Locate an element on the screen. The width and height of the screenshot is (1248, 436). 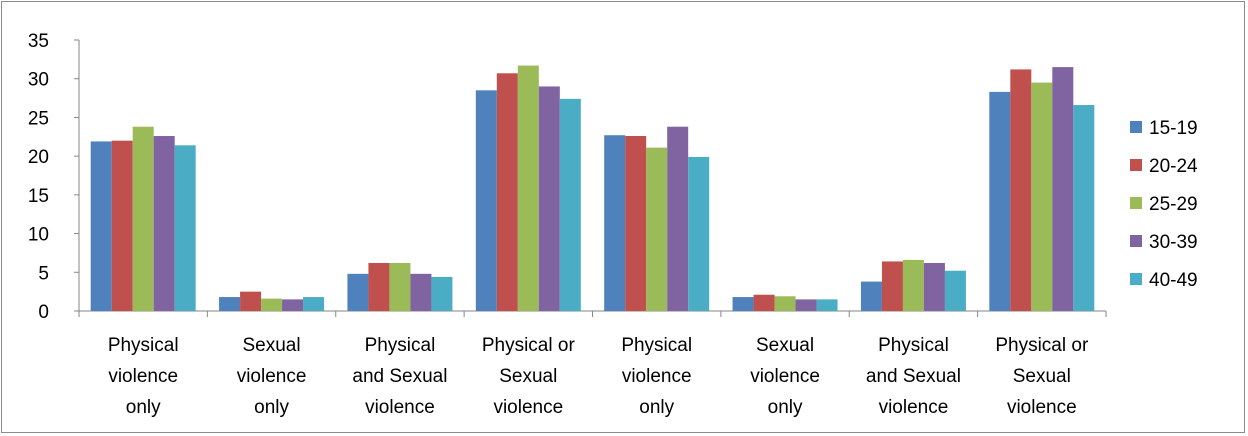
y-tick-label: 10 is located at coordinates (38, 235).